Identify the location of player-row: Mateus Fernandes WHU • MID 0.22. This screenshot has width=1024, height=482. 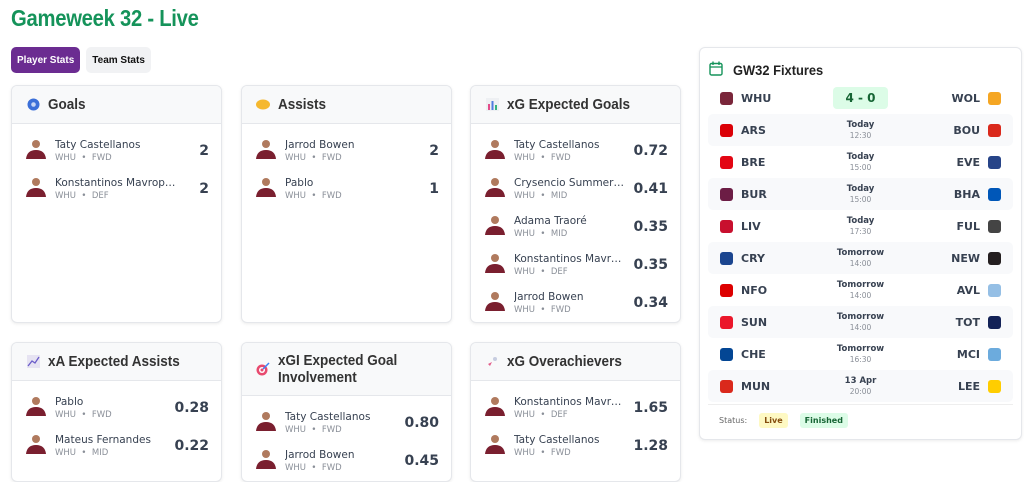
(116, 446).